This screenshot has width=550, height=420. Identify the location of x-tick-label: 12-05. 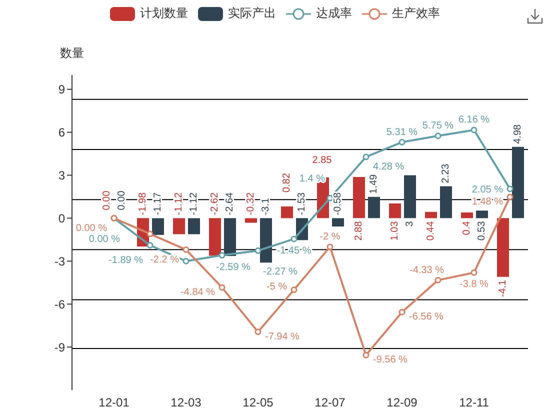
(258, 403).